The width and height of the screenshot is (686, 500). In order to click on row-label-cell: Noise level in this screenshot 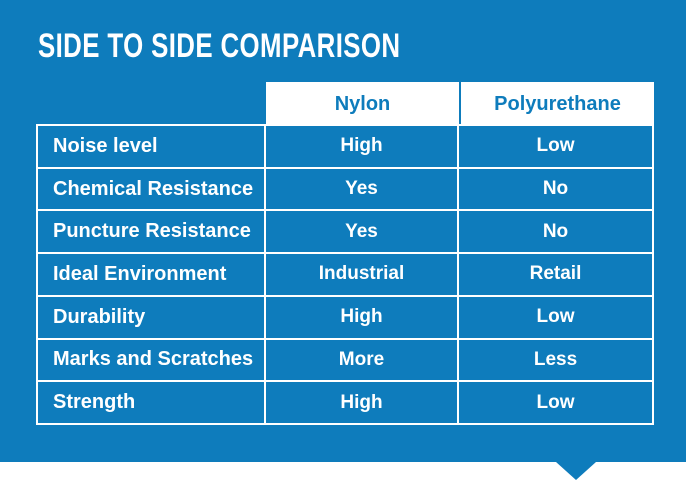, I will do `click(151, 146)`.